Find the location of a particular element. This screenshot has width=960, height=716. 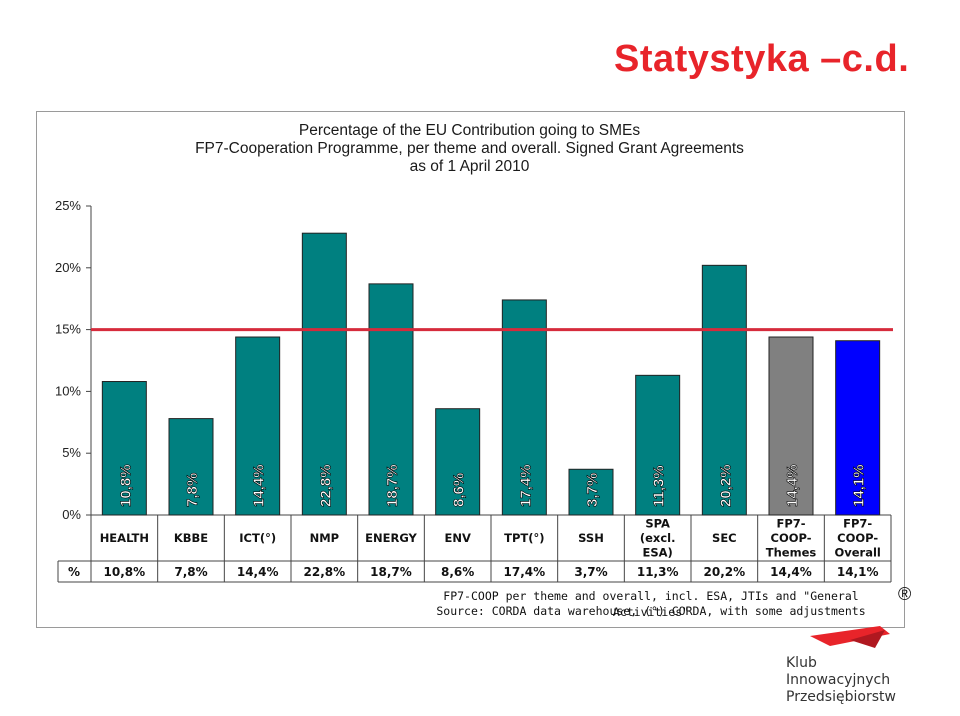

bar-value-label: 3,7% is located at coordinates (592, 490).